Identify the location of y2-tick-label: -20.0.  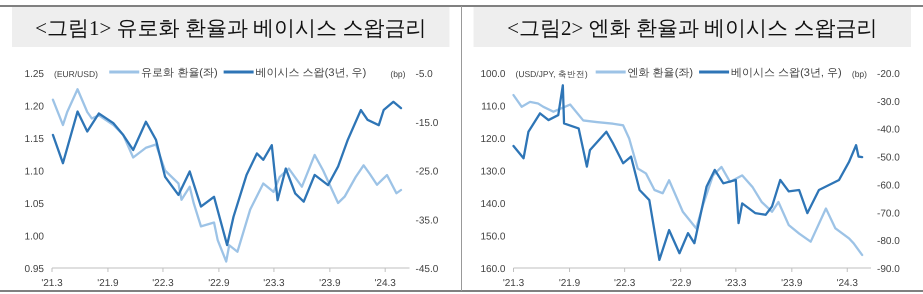
(888, 74).